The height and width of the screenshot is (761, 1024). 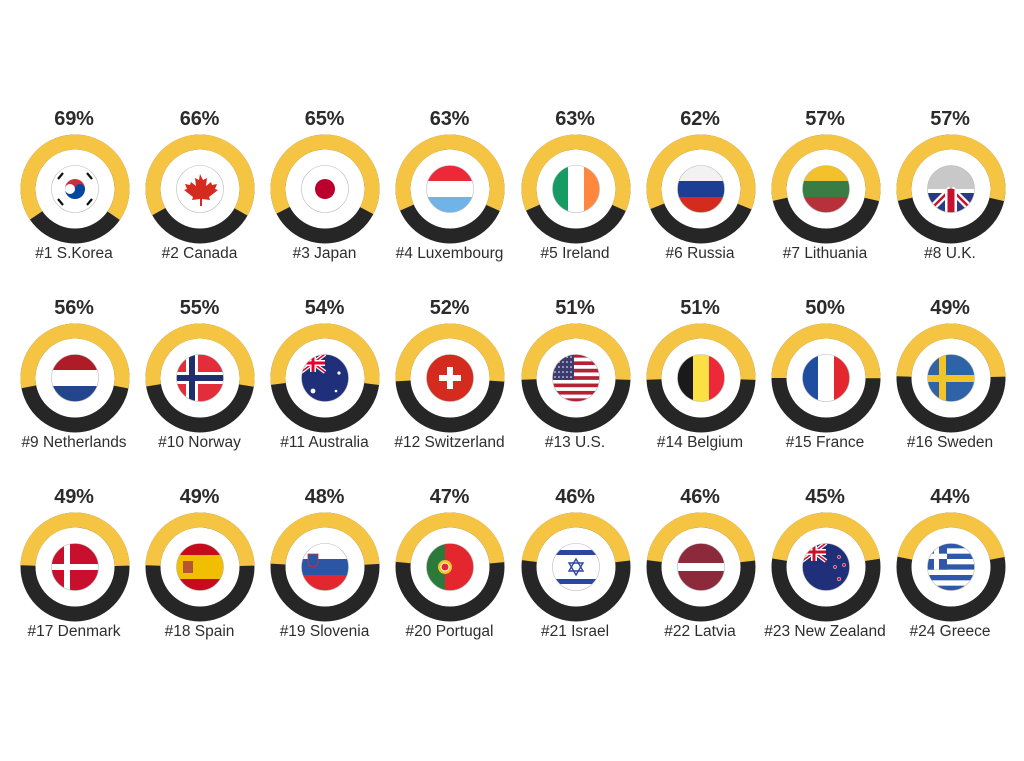 I want to click on belgium-flag-icon, so click(x=700, y=378).